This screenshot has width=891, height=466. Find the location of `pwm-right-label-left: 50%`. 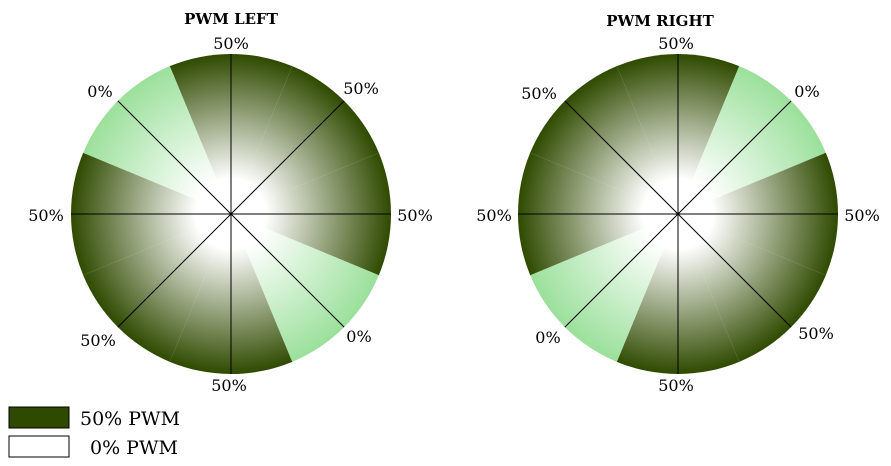

pwm-right-label-left: 50% is located at coordinates (494, 215).